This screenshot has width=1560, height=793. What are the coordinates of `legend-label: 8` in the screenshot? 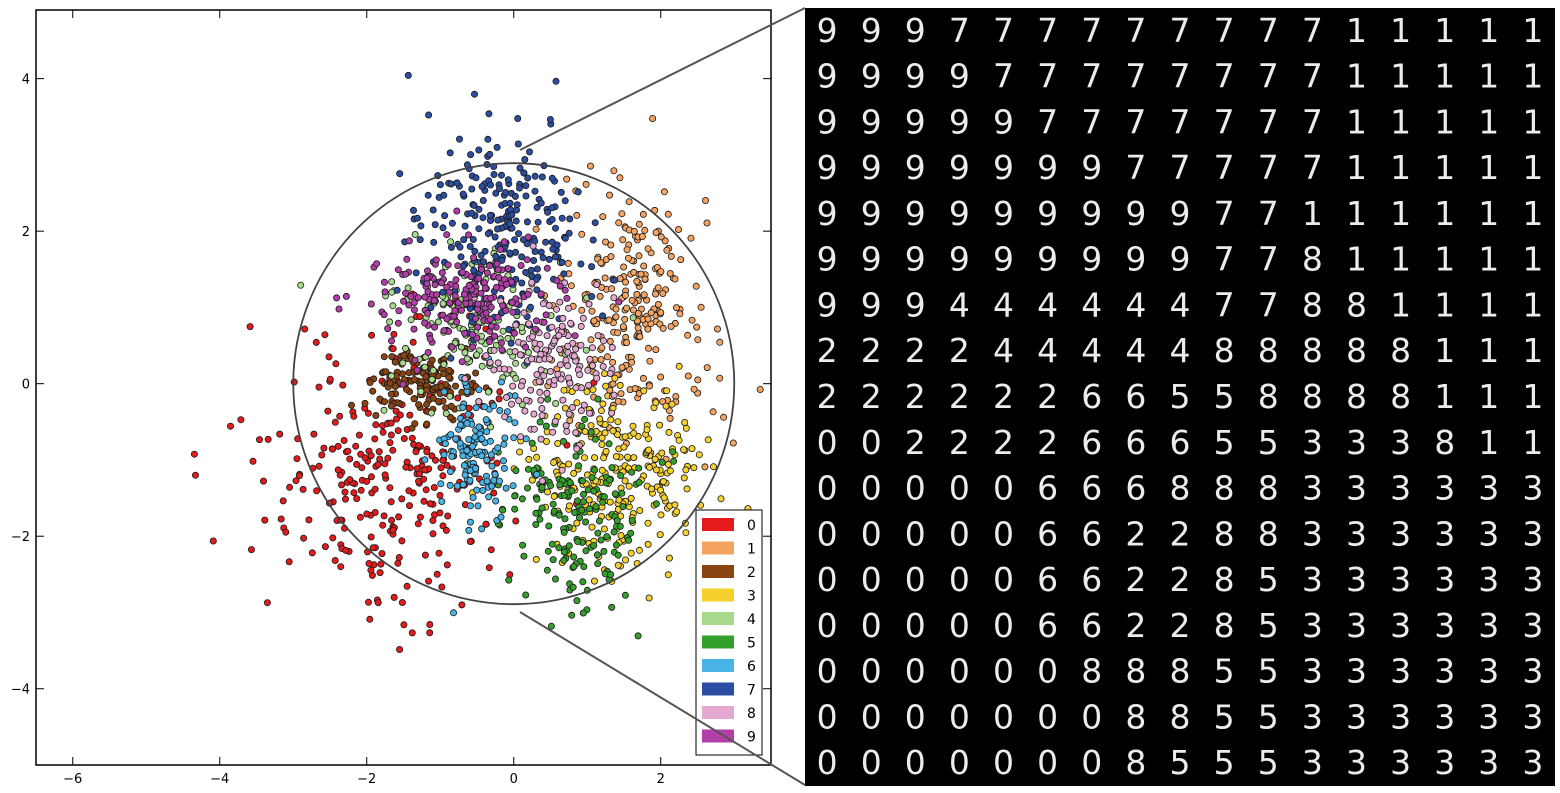 It's located at (751, 714).